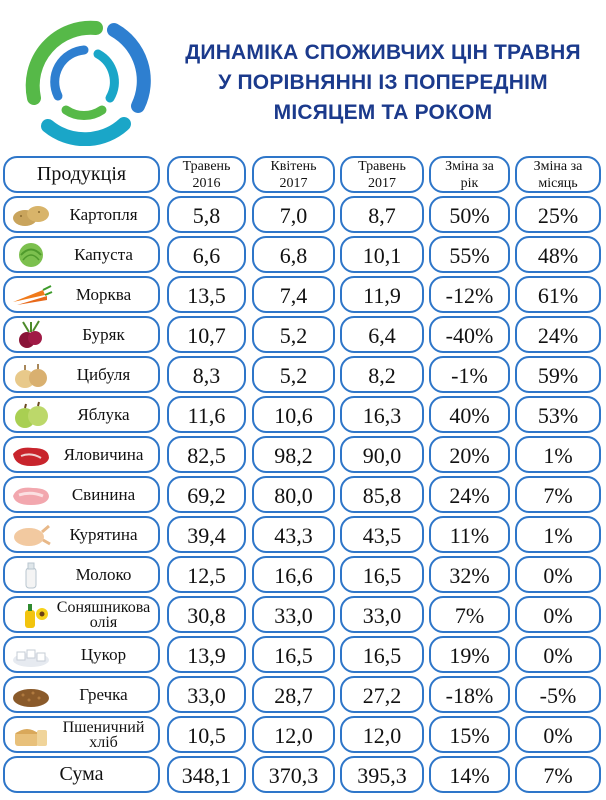  I want to click on title-line-3: МІСЯЦЕМ ТА РОКОМ, so click(383, 112).